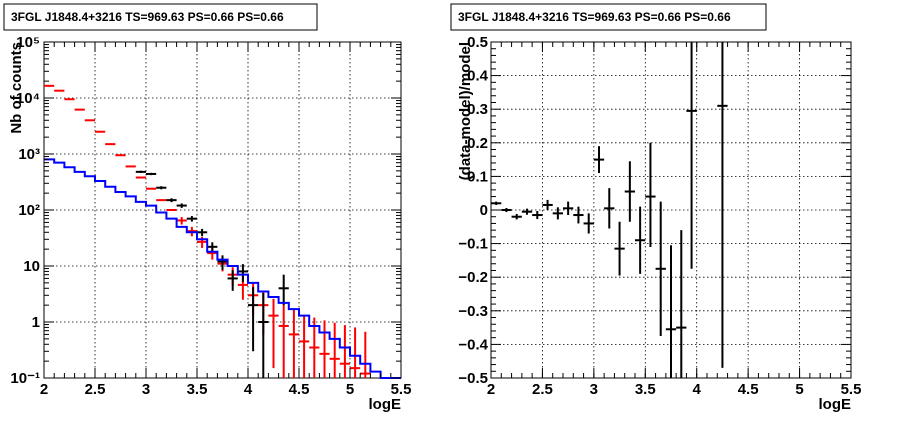 Image resolution: width=898 pixels, height=421 pixels. Describe the element at coordinates (477, 143) in the screenshot. I see `y-tick-label: 0.2` at that location.